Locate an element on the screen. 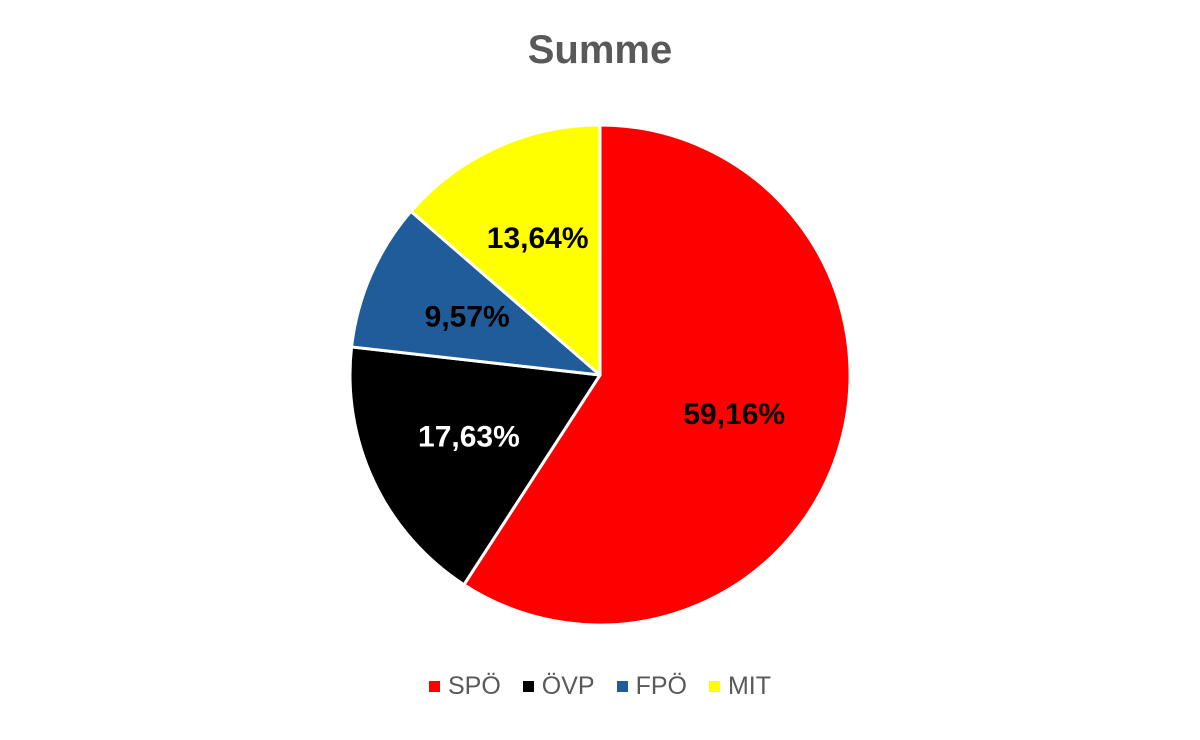 The image size is (1200, 740). legend-swatch-spo is located at coordinates (434, 686).